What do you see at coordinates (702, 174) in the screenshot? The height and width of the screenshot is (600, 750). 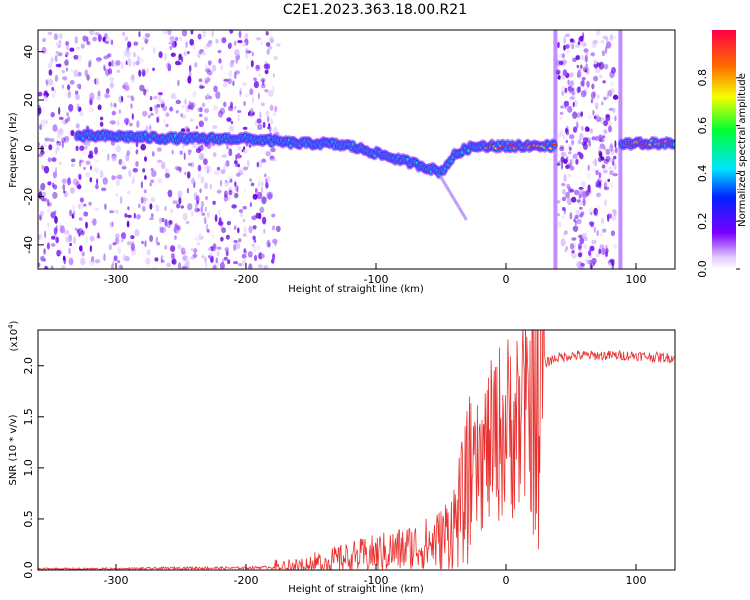 I see `colorbar-tick-label: 0.4` at bounding box center [702, 174].